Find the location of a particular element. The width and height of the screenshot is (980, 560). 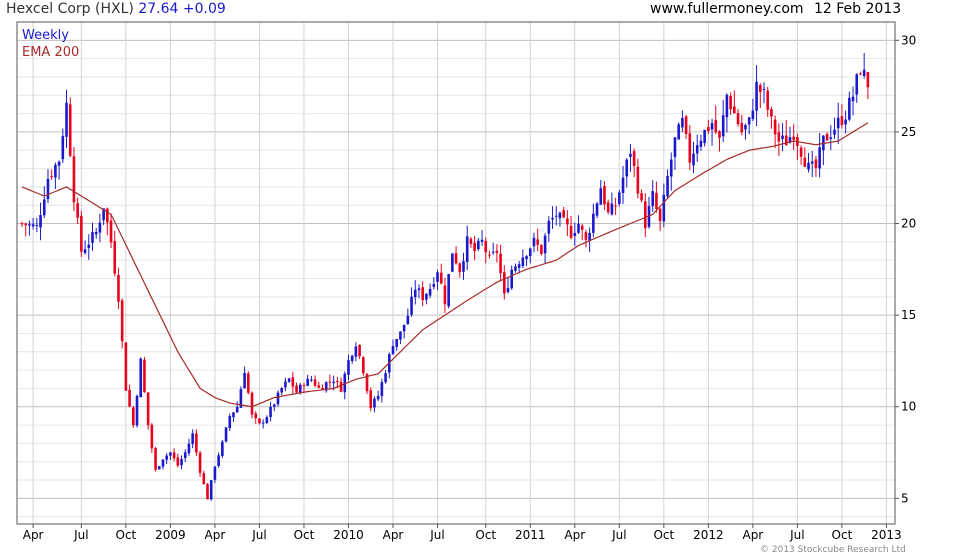

y-tick-label: 5 is located at coordinates (905, 498).